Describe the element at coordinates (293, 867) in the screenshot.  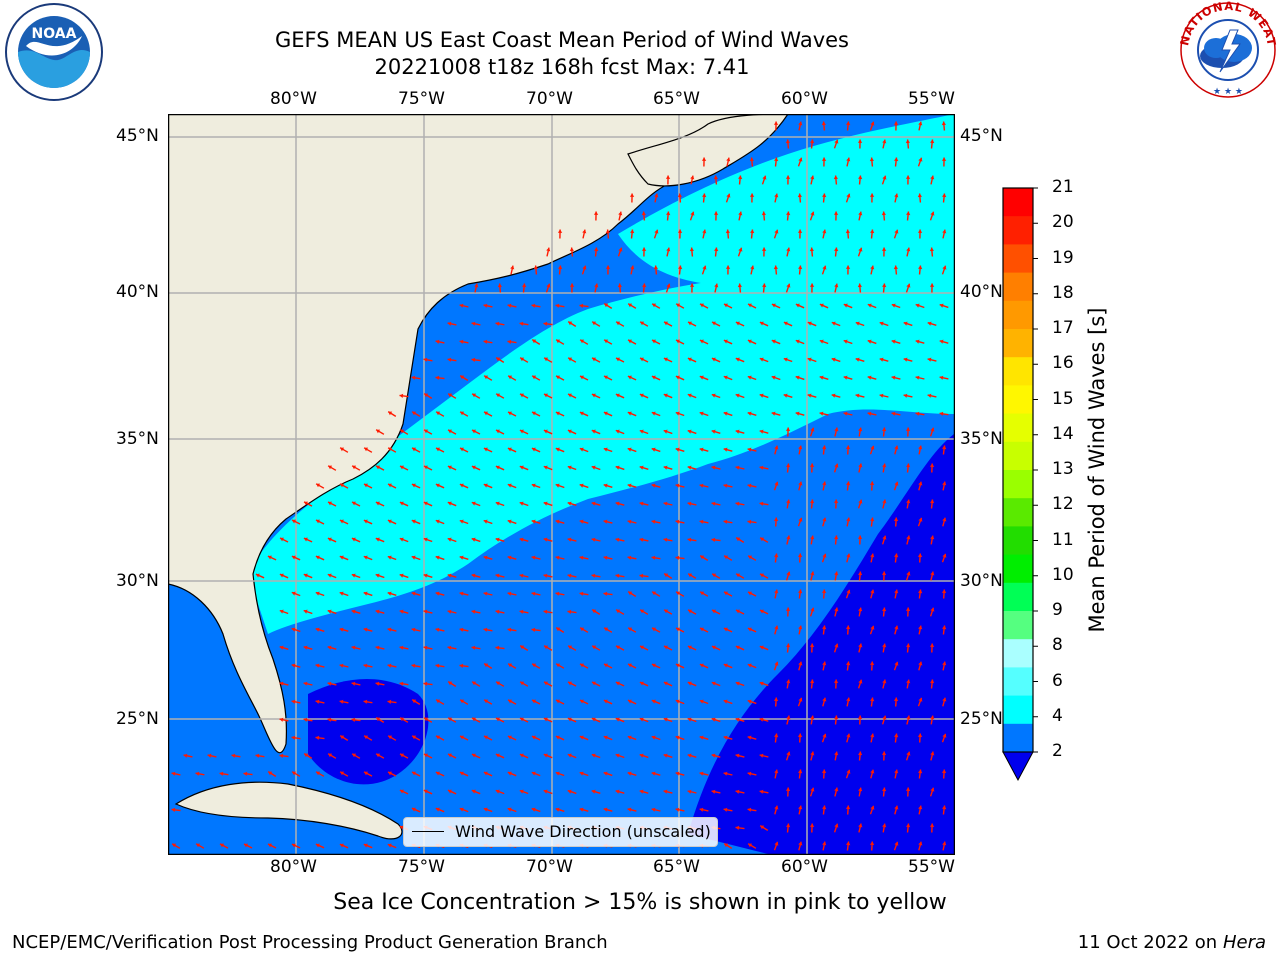
I see `lon-tick-bottom: 80°W` at that location.